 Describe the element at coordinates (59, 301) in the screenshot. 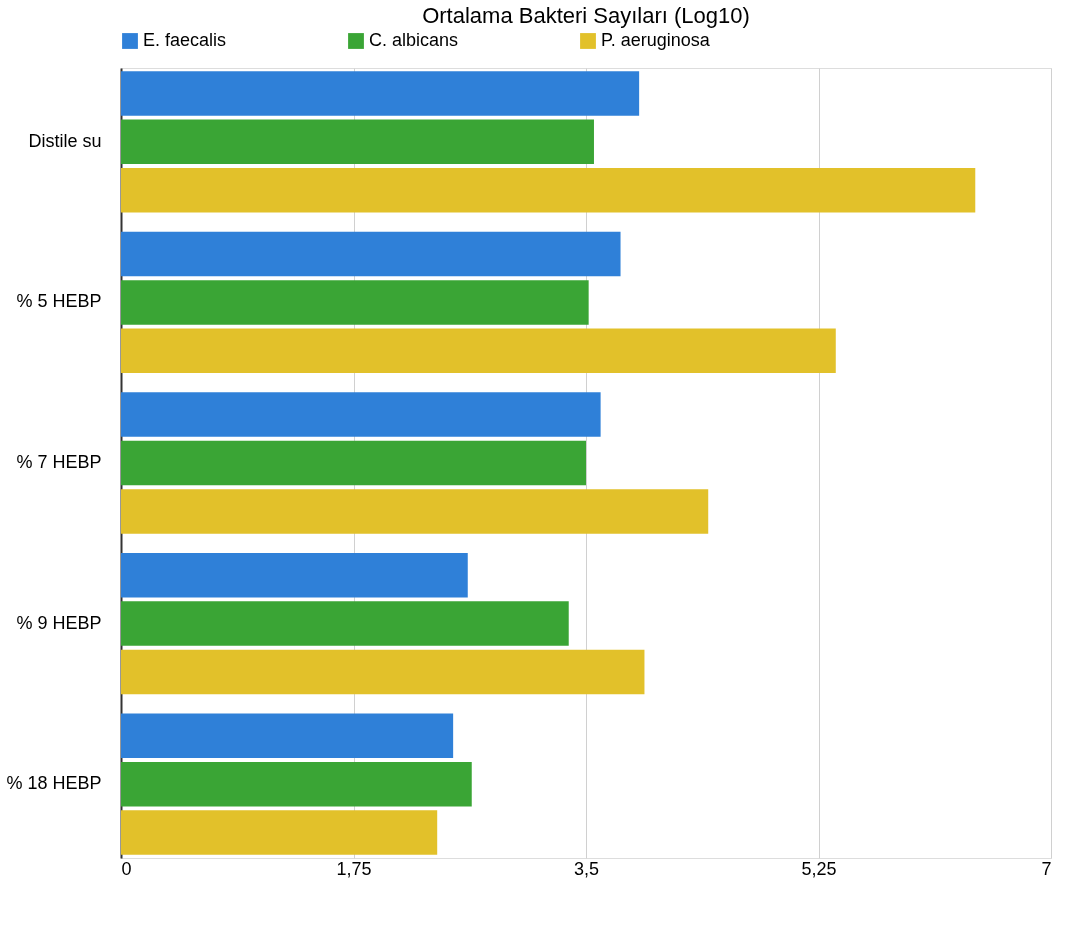

I see `y-tick-label: % 5 HEBP` at that location.